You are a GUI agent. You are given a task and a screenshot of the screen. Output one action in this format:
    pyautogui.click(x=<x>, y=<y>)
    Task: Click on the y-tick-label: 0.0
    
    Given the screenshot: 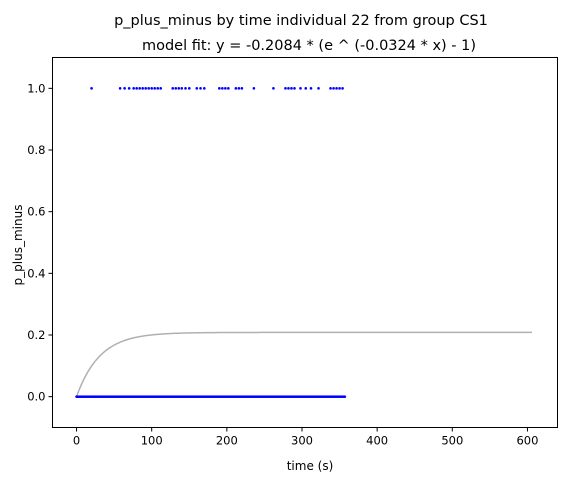 What is the action you would take?
    pyautogui.click(x=36, y=397)
    